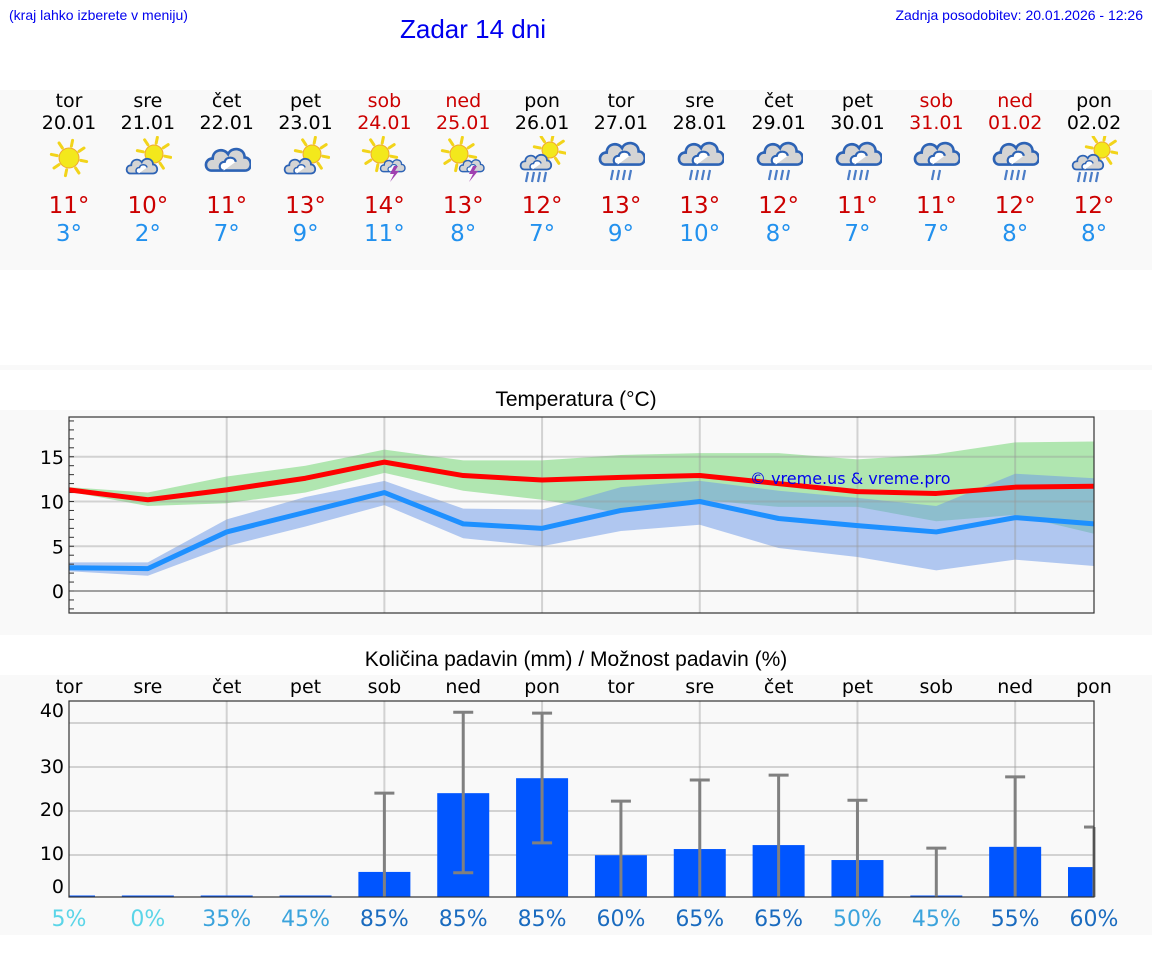  Describe the element at coordinates (147, 919) in the screenshot. I see `precip-probability: 0%` at that location.